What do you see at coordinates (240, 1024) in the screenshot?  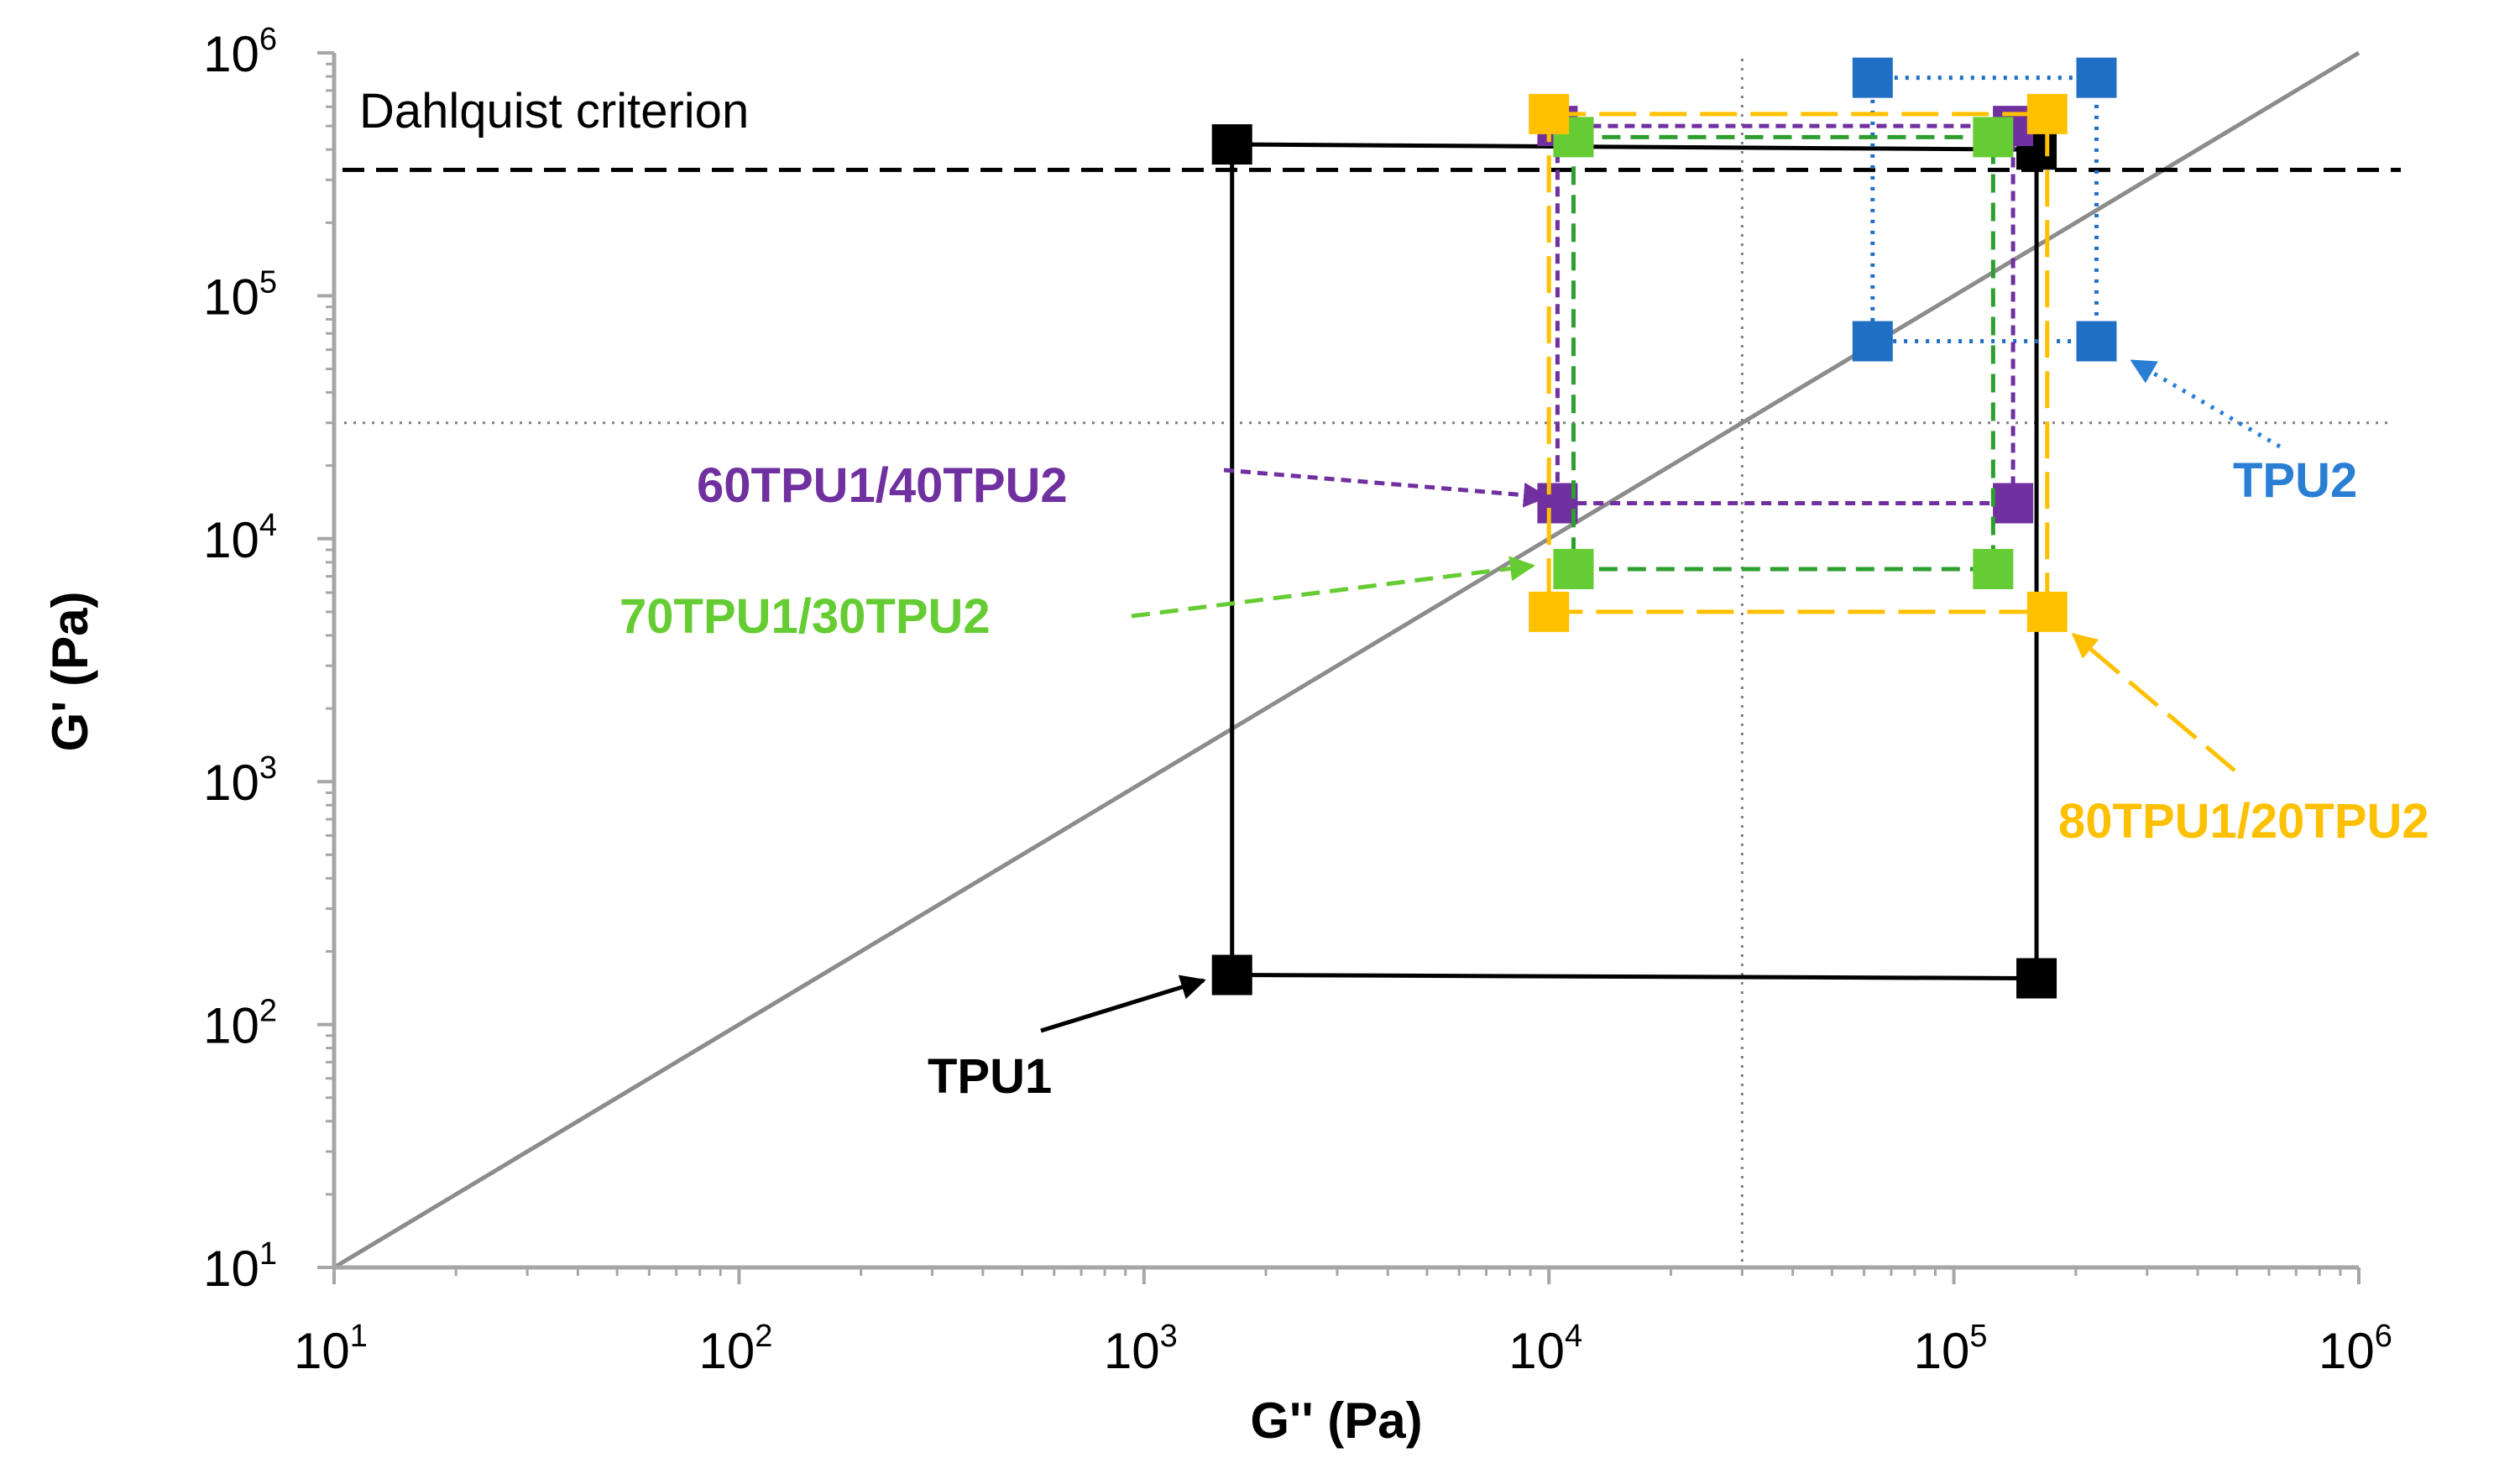 I see `y-tick-label: 10²` at bounding box center [240, 1024].